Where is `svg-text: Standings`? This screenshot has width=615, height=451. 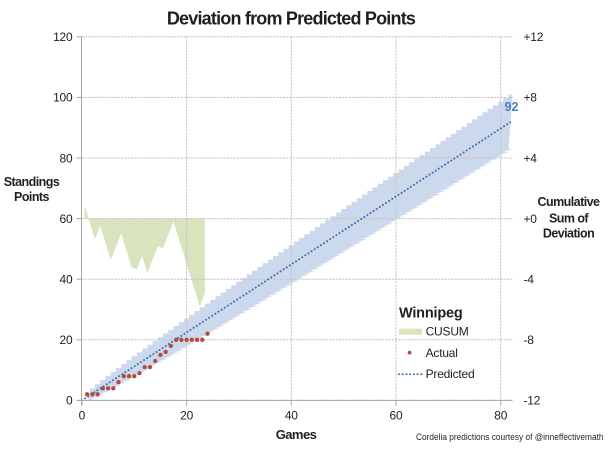
svg-text: Standings is located at coordinates (32, 182).